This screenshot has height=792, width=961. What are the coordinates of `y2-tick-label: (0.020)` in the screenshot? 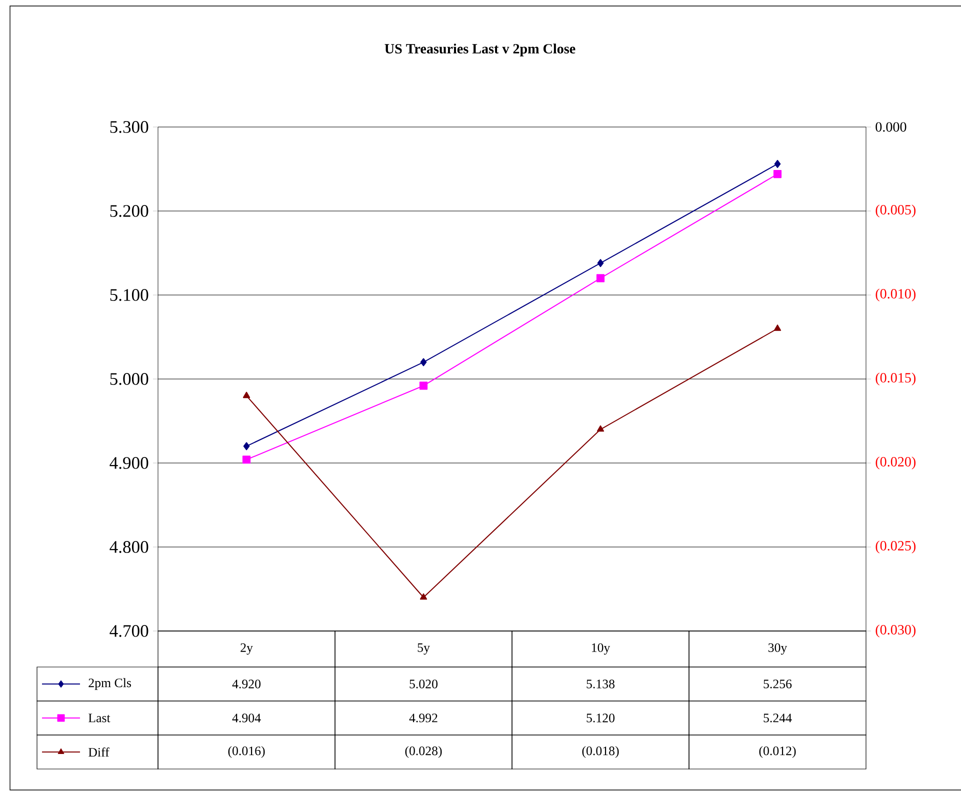 It's located at (896, 463).